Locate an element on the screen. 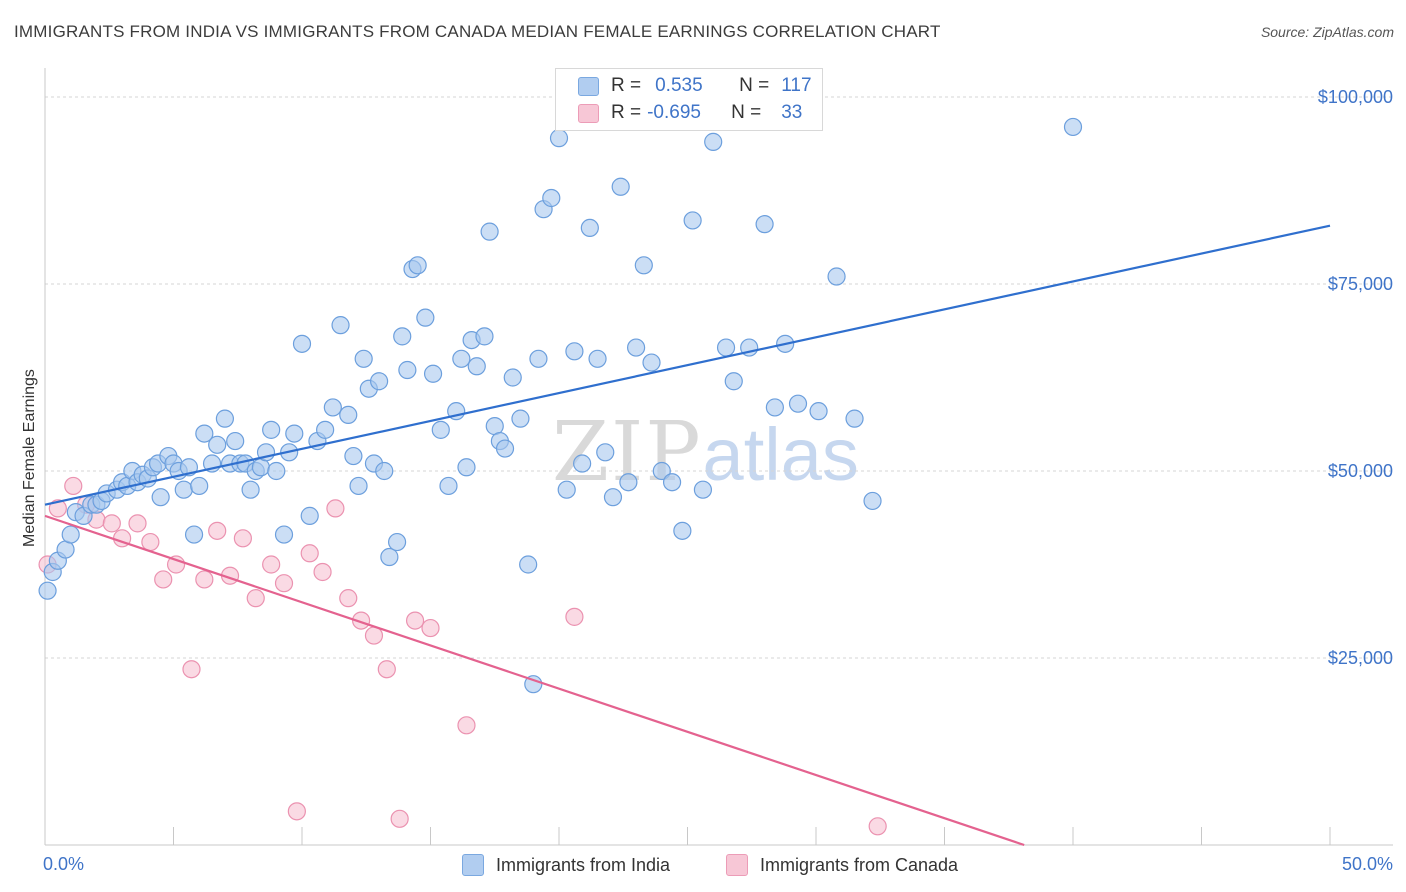  canada-r-label: R = is located at coordinates (626, 112).